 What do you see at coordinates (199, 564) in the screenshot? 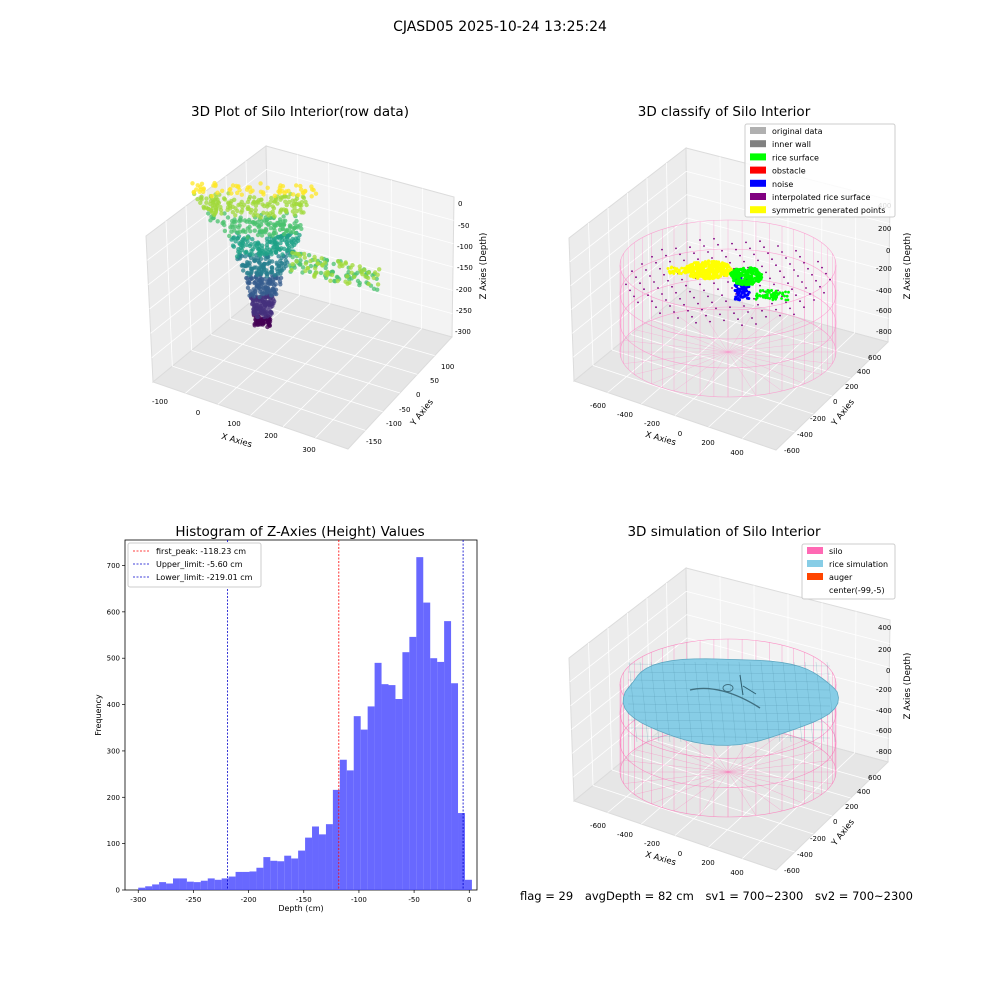
I see `legend-label: Upper_limit: -5.60 cm` at bounding box center [199, 564].